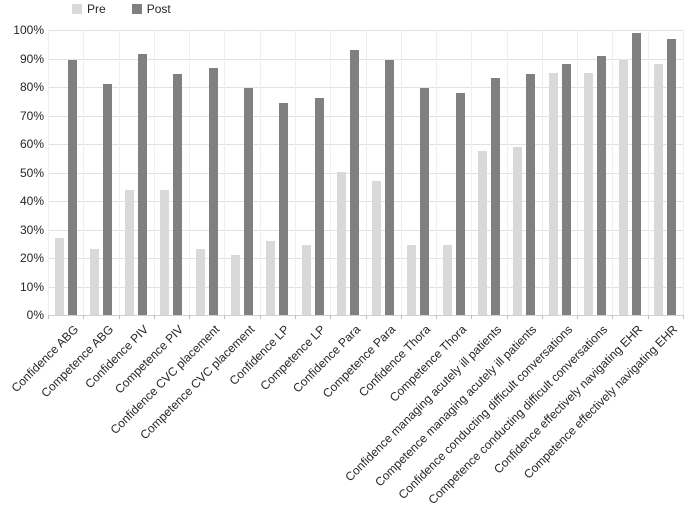 The image size is (685, 518). What do you see at coordinates (35, 315) in the screenshot?
I see `y-axis-tick-label: 0%` at bounding box center [35, 315].